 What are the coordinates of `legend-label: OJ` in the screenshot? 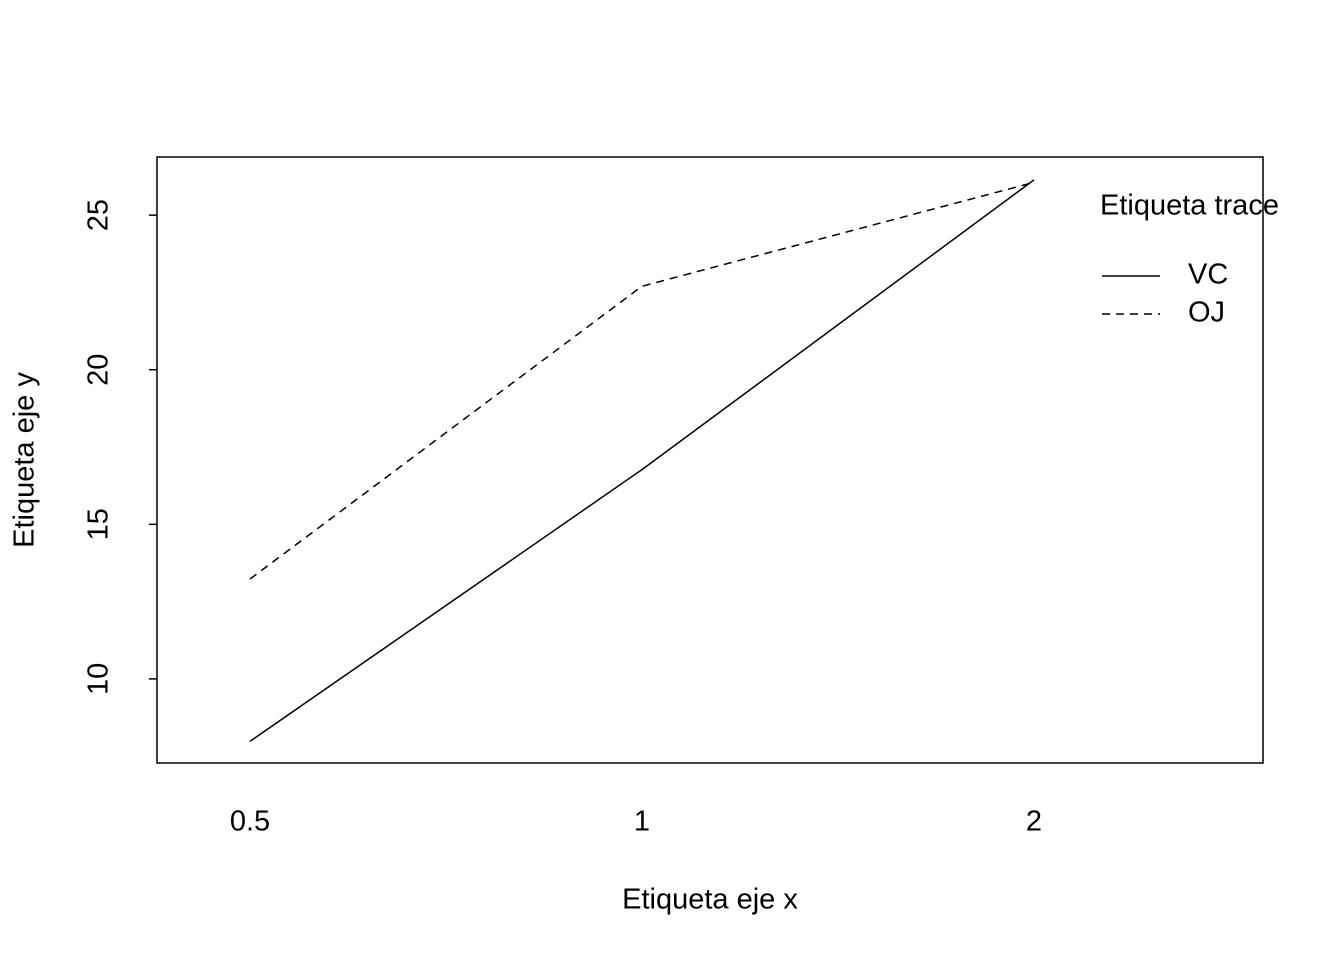 It's located at (1206, 313).